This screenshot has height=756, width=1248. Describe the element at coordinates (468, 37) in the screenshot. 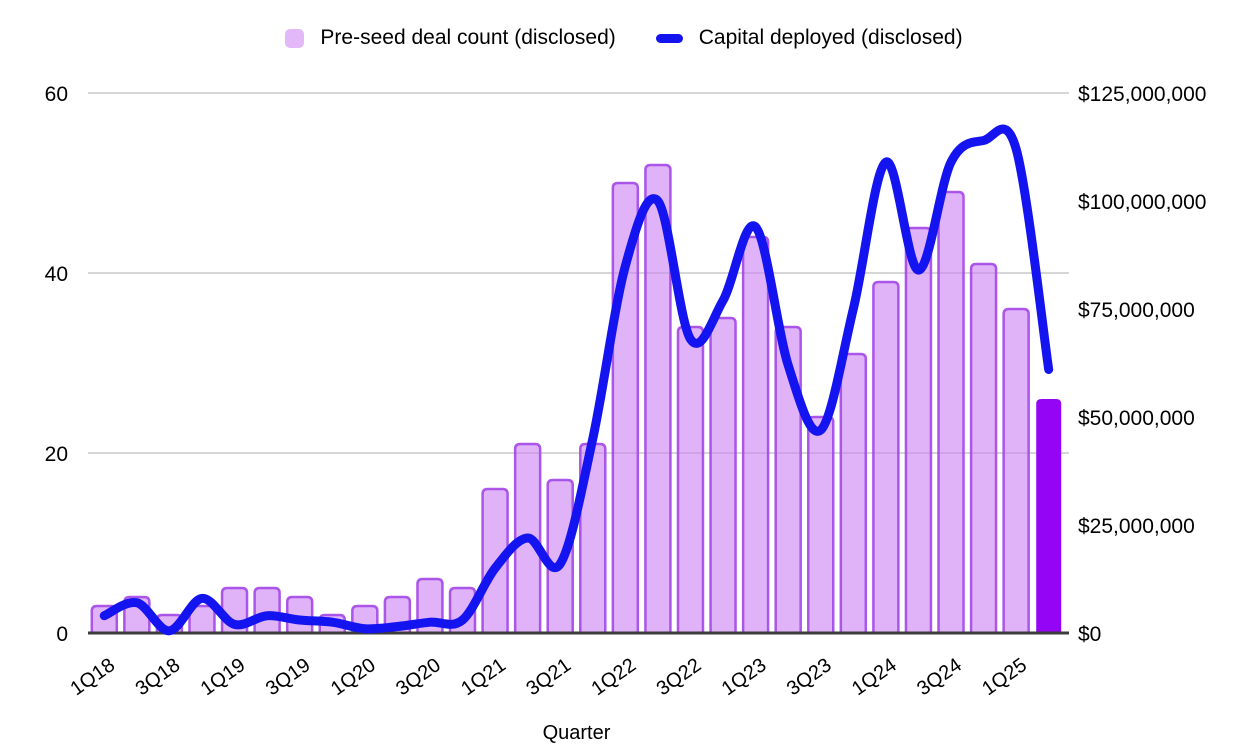

I see `legend-label-deal-count: Pre-seed deal count (disclosed)` at that location.